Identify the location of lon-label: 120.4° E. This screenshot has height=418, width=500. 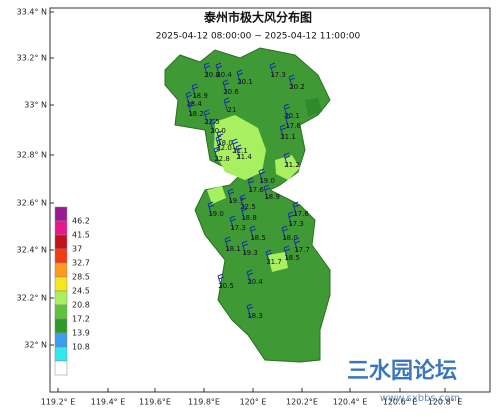
(350, 402).